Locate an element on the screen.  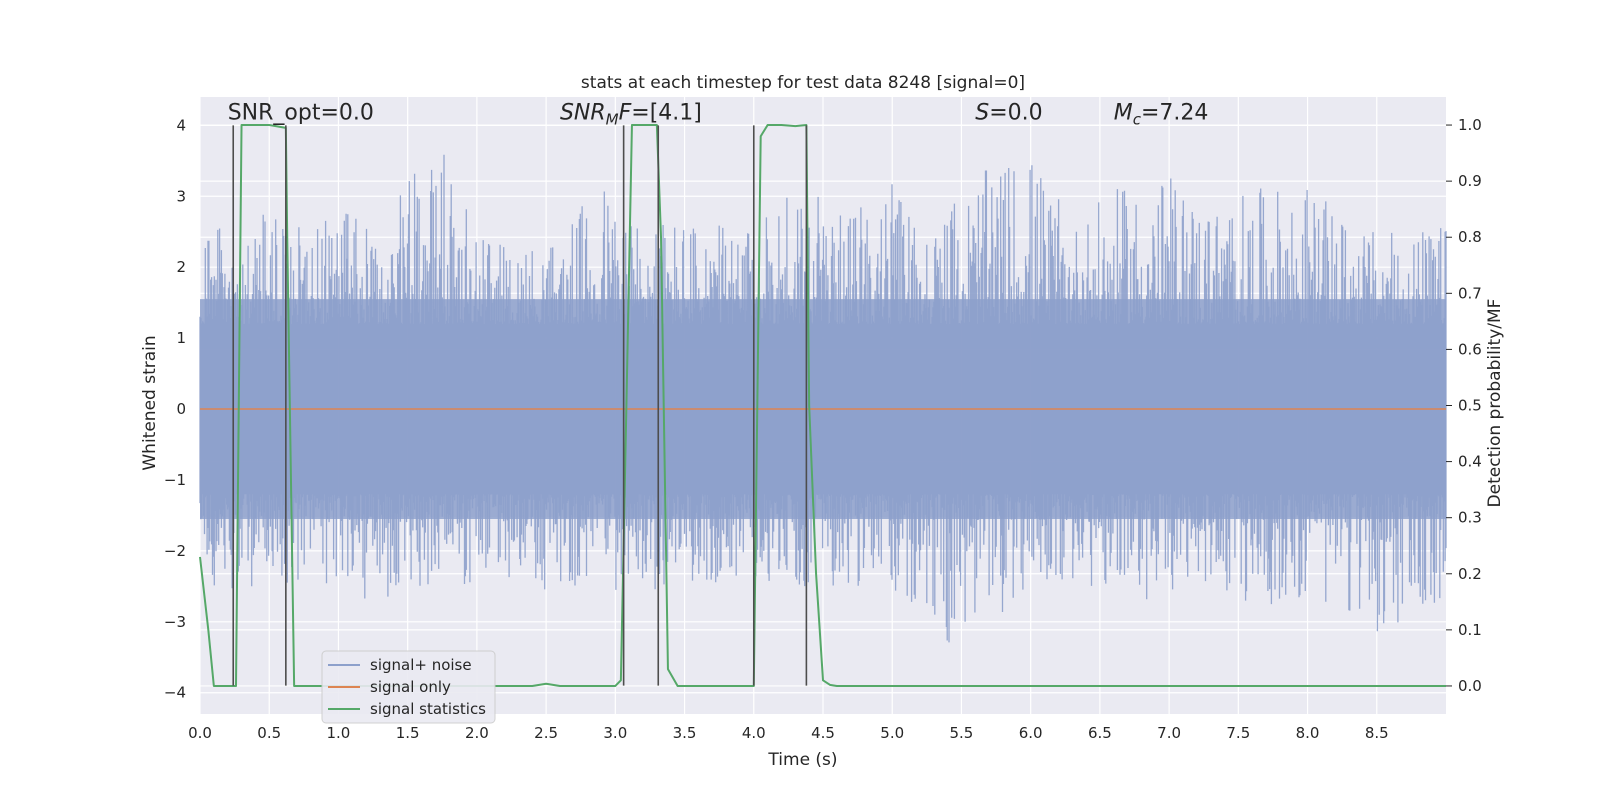
x-tick-label: 7.0 is located at coordinates (1169, 733).